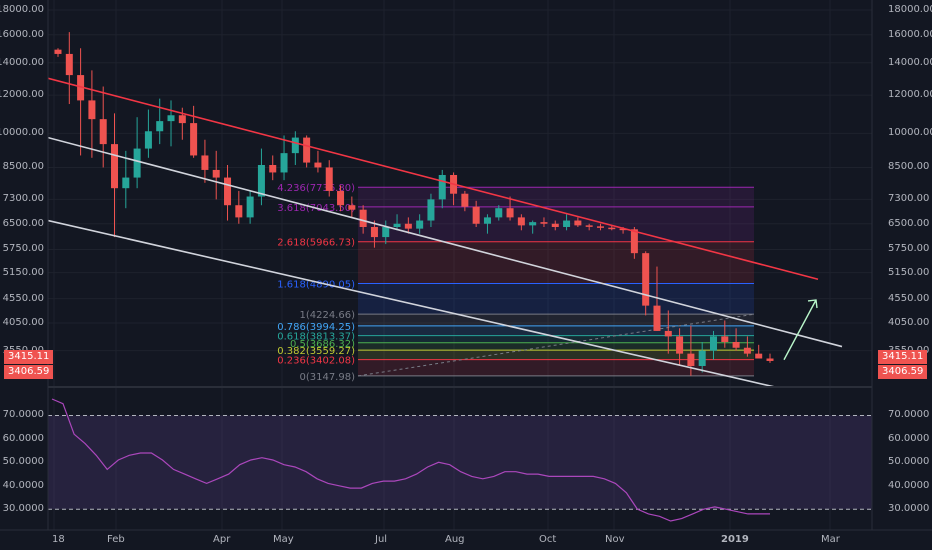  Describe the element at coordinates (29, 371) in the screenshot. I see `close-price-tag: 3406.59` at that location.